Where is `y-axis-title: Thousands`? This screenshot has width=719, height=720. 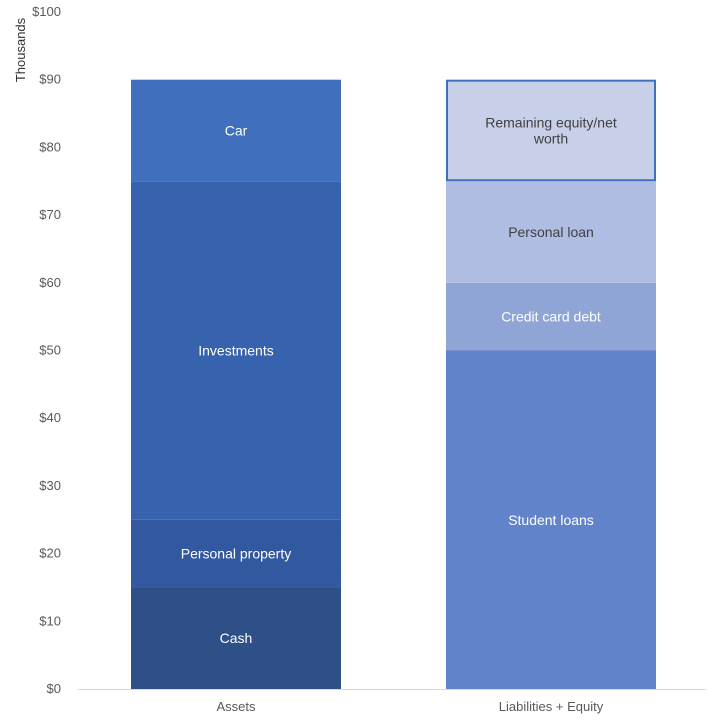
y-axis-title: Thousands is located at coordinates (20, 49).